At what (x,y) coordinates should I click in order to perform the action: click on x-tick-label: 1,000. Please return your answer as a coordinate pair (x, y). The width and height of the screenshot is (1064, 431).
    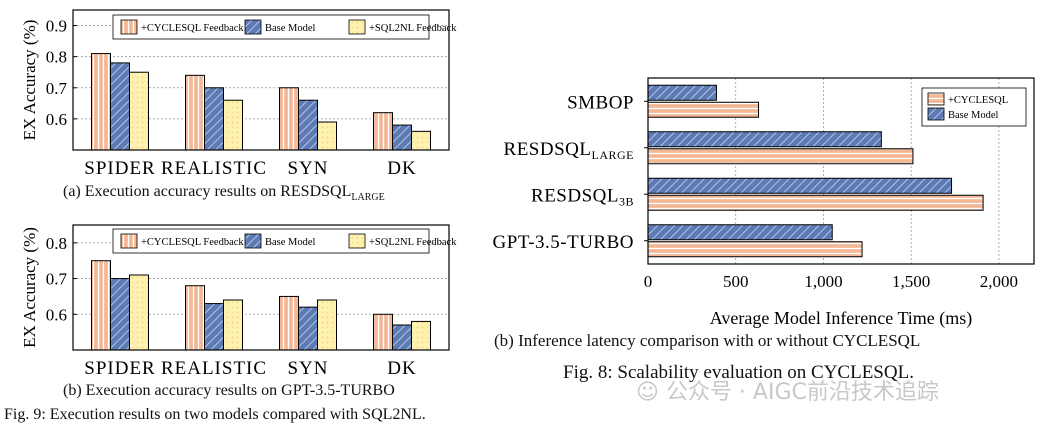
    Looking at the image, I should click on (823, 281).